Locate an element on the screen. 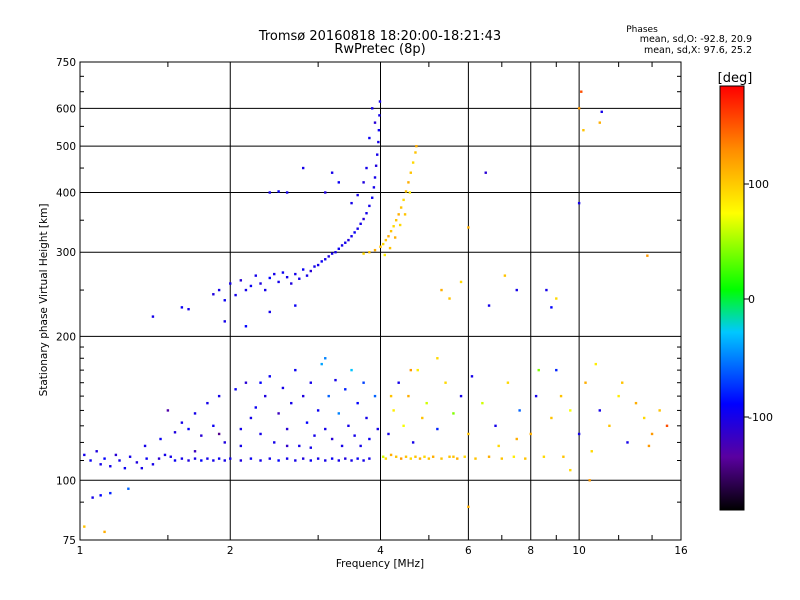 This screenshot has height=600, width=800. y-tick-label: 400 is located at coordinates (66, 193).